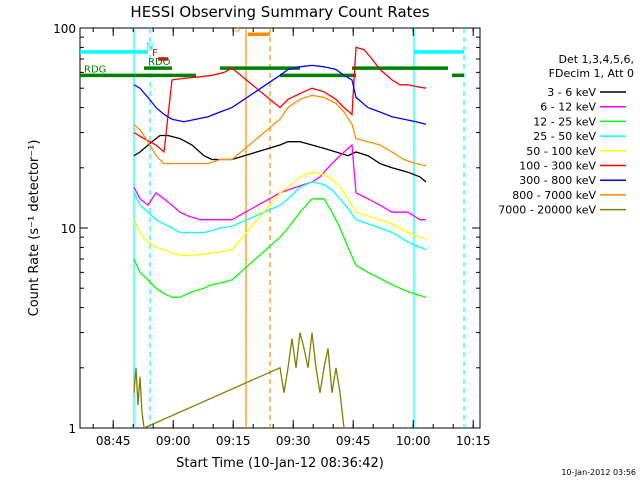 The width and height of the screenshot is (640, 480). I want to click on x-tick-label-1: 09:00, so click(173, 441).